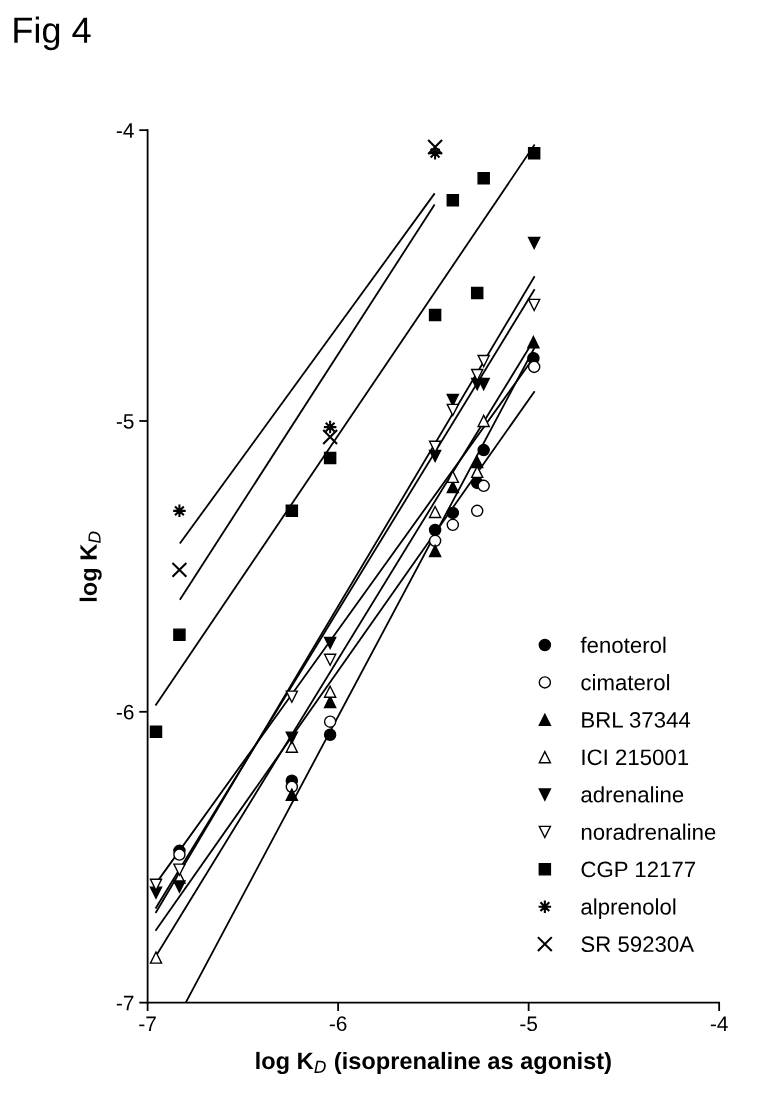 The height and width of the screenshot is (1103, 757). What do you see at coordinates (338, 1024) in the screenshot?
I see `x-tick-label: -6` at bounding box center [338, 1024].